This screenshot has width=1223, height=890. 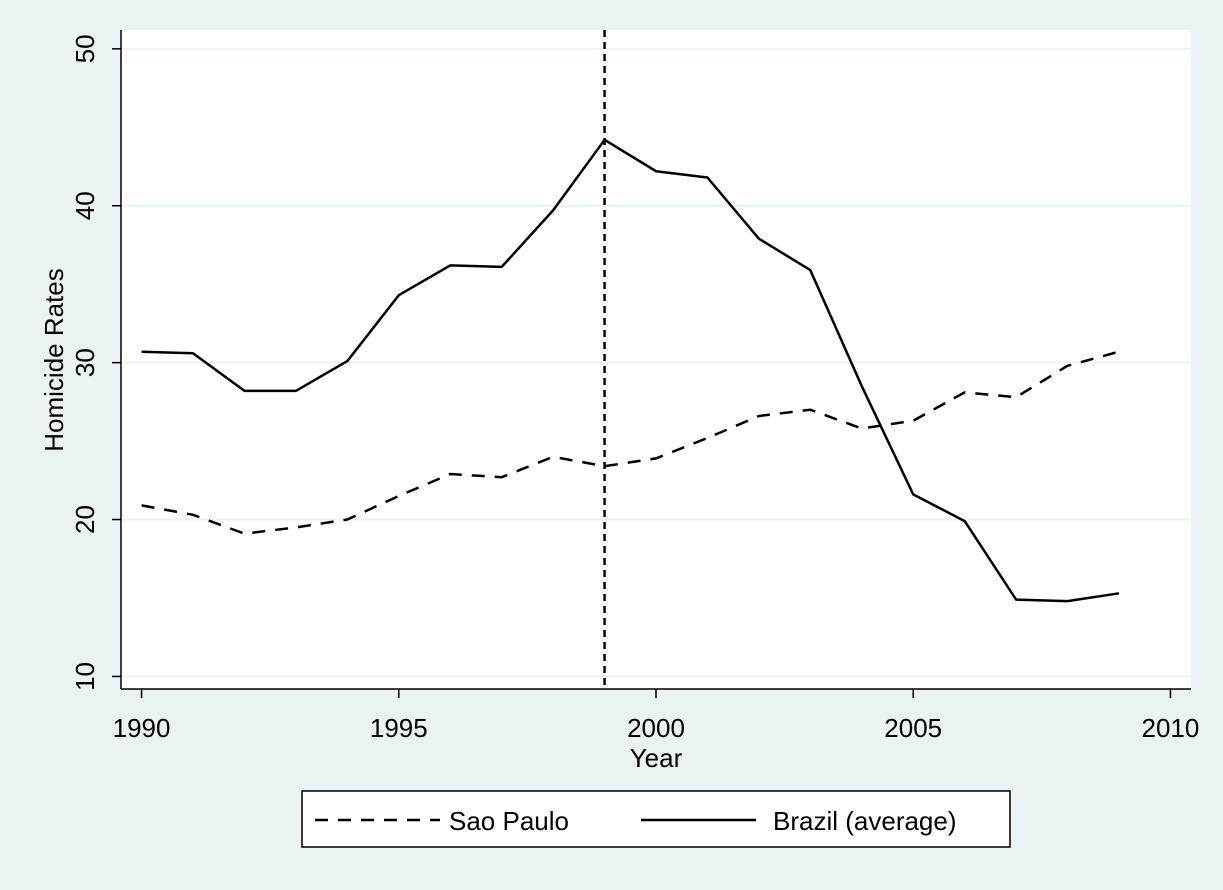 I want to click on x-tick-label-1990: 1990, so click(x=142, y=728).